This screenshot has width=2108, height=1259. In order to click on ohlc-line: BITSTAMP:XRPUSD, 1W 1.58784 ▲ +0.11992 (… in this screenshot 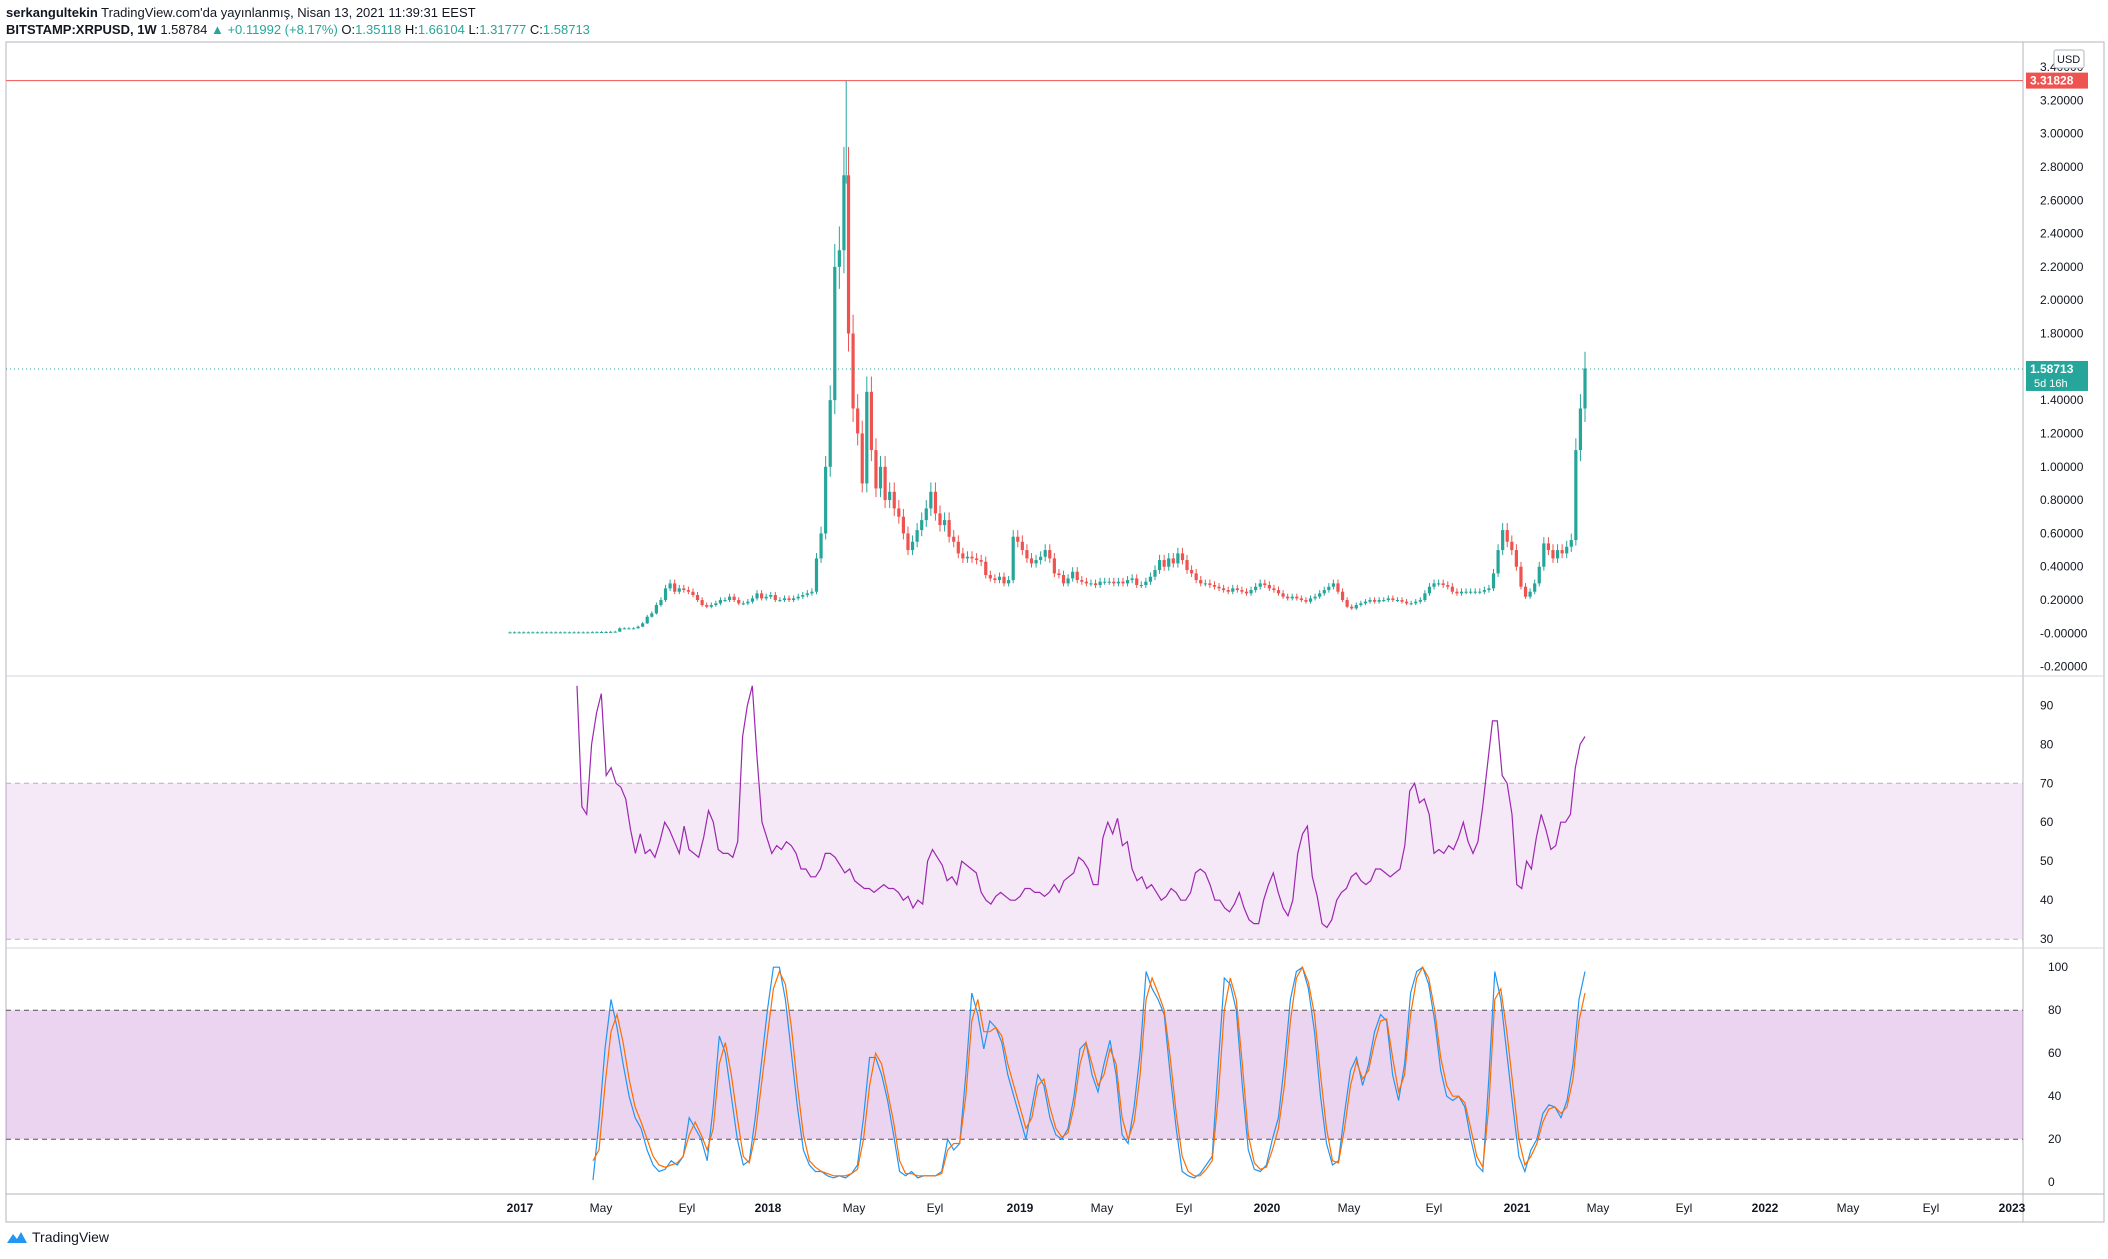, I will do `click(298, 29)`.